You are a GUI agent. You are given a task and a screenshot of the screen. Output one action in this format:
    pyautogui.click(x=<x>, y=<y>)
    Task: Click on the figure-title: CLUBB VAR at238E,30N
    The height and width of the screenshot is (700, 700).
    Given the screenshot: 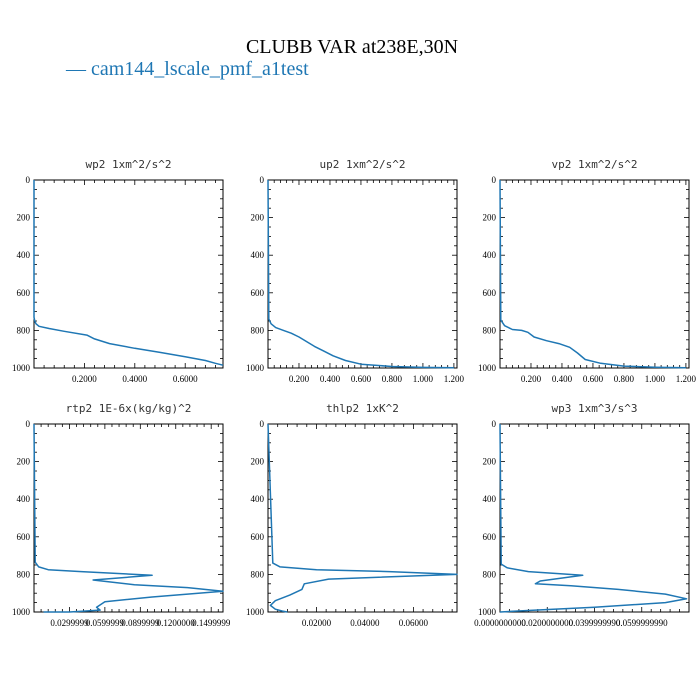 What is the action you would take?
    pyautogui.click(x=352, y=47)
    